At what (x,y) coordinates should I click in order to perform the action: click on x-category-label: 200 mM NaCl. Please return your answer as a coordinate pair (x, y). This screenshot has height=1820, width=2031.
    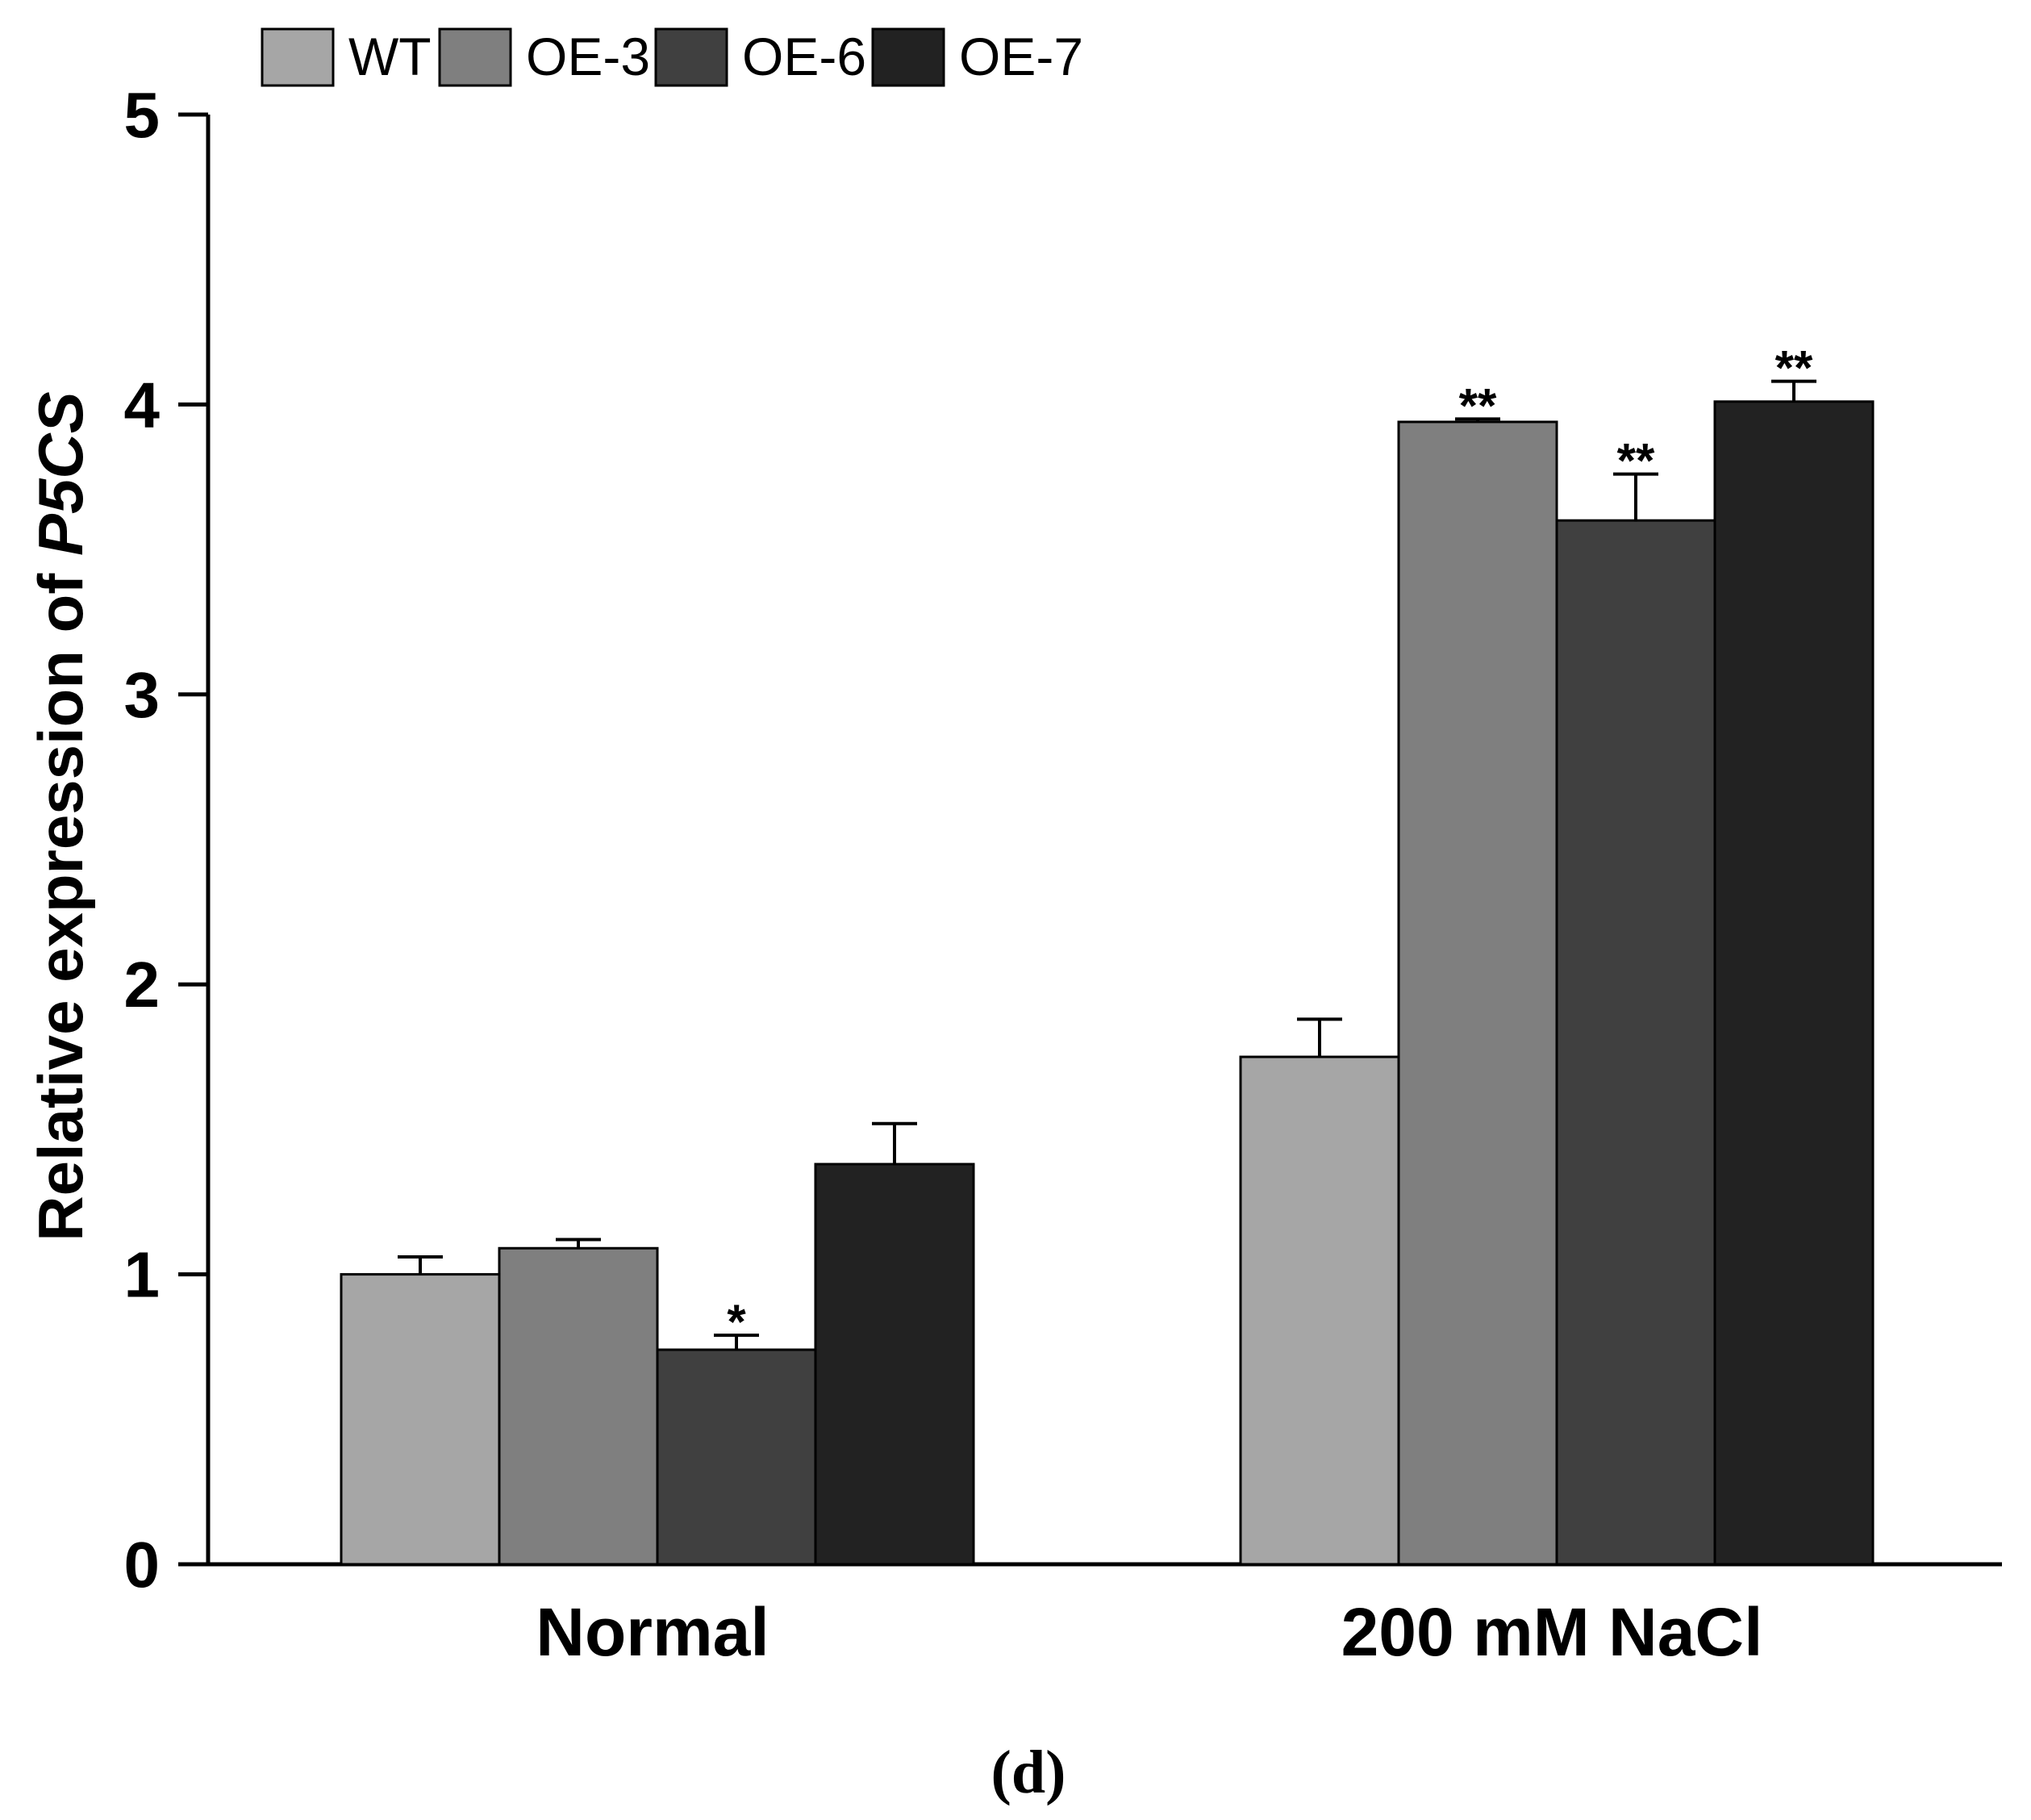
    Looking at the image, I should click on (1552, 1632).